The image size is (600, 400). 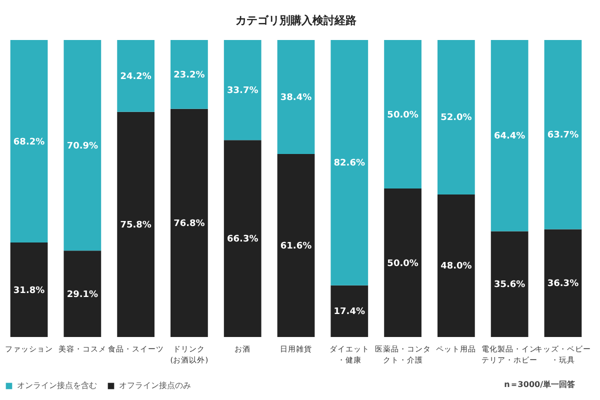 I want to click on data-label: 82.6%, so click(x=350, y=163).